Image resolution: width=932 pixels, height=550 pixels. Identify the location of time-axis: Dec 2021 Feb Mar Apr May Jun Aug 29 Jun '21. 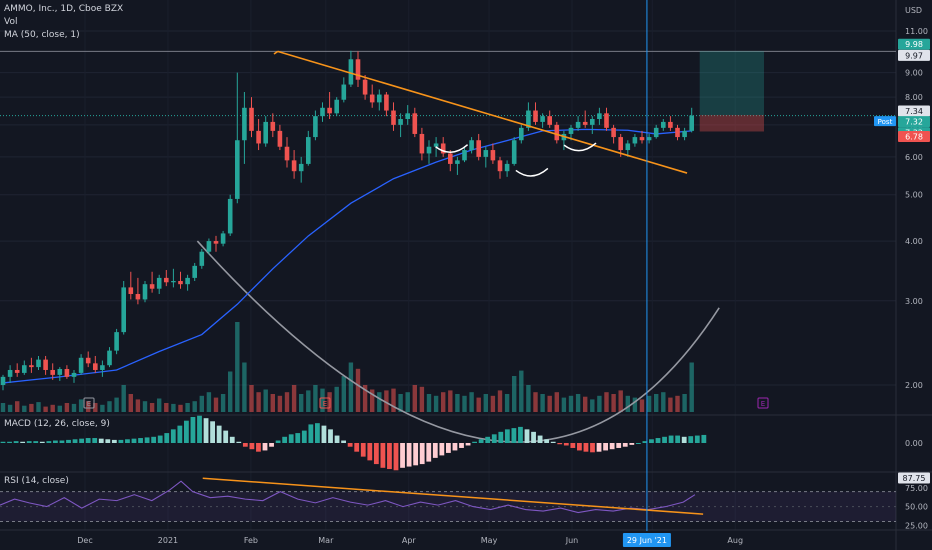
(410, 540).